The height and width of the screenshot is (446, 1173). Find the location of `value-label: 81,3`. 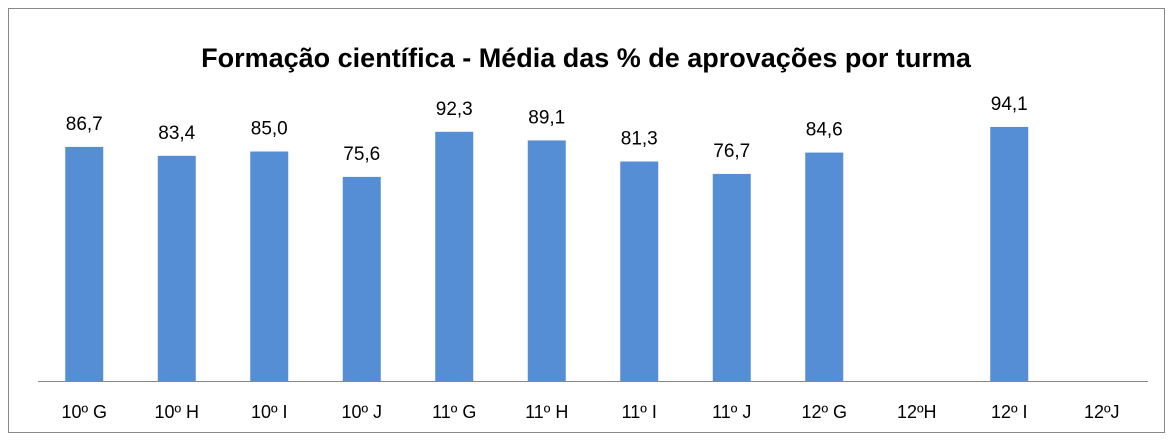

value-label: 81,3 is located at coordinates (639, 139).